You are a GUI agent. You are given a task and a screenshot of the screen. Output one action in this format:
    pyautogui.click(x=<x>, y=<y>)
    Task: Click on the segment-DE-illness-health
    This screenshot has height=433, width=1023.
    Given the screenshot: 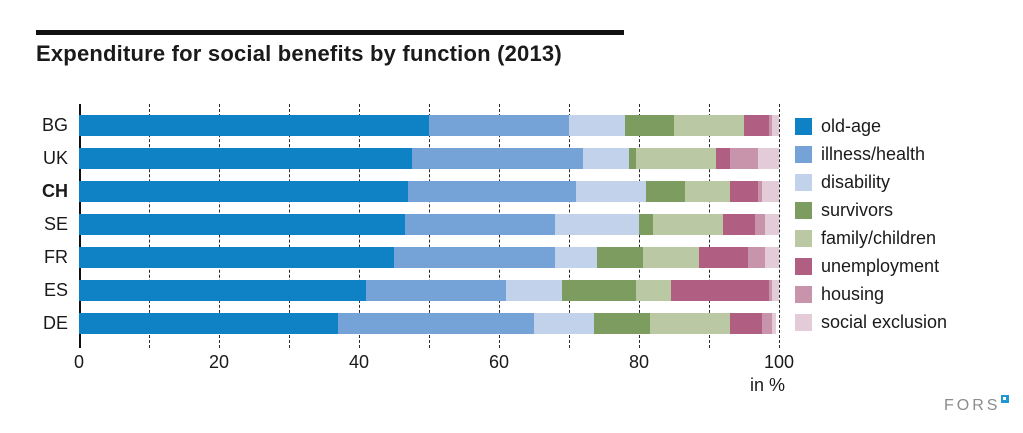 What is the action you would take?
    pyautogui.click(x=436, y=323)
    